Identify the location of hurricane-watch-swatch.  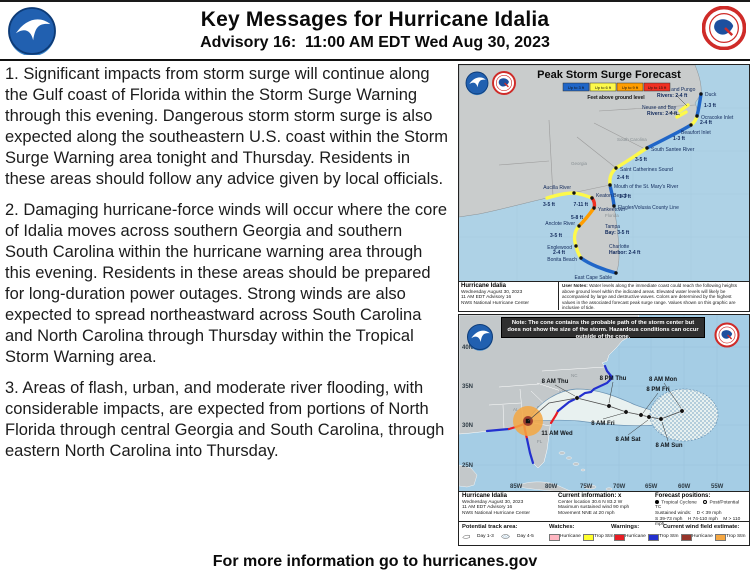
(554, 537).